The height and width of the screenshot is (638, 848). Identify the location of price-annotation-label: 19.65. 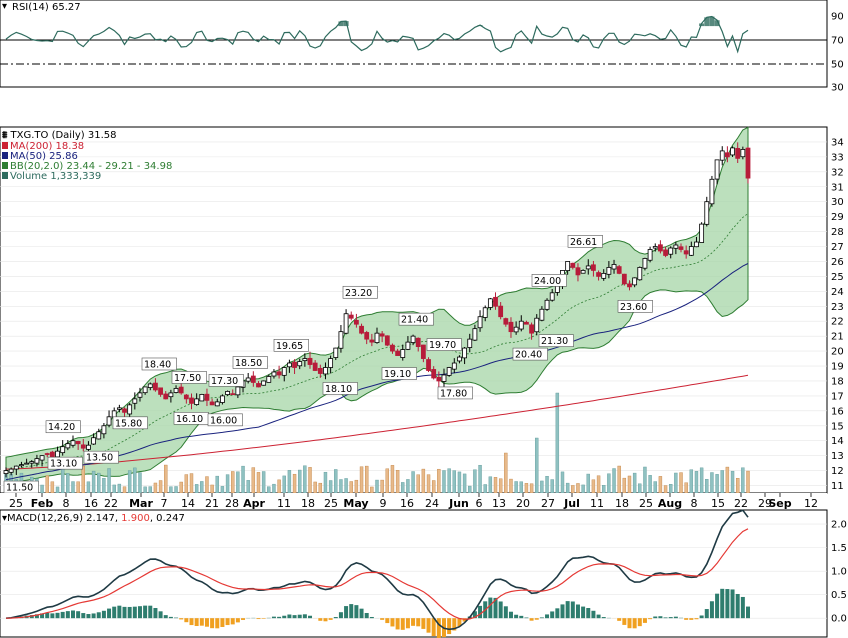
(289, 346).